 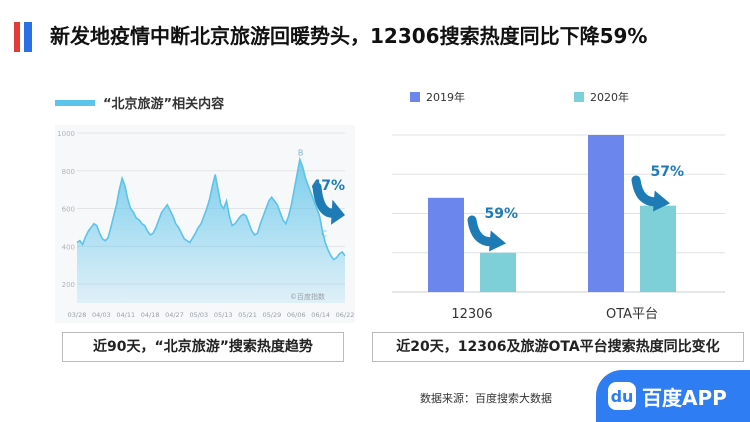 I want to click on bar-OTA平台-0, so click(x=606, y=213).